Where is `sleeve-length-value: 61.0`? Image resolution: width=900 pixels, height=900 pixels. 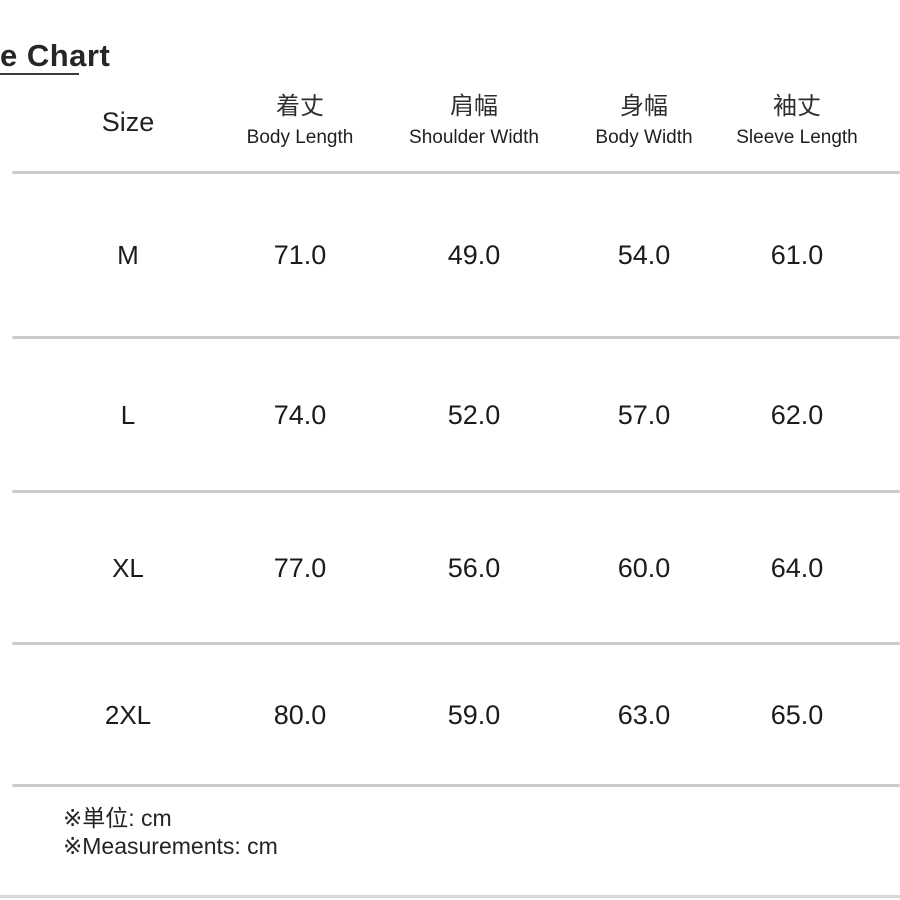 sleeve-length-value: 61.0 is located at coordinates (797, 255).